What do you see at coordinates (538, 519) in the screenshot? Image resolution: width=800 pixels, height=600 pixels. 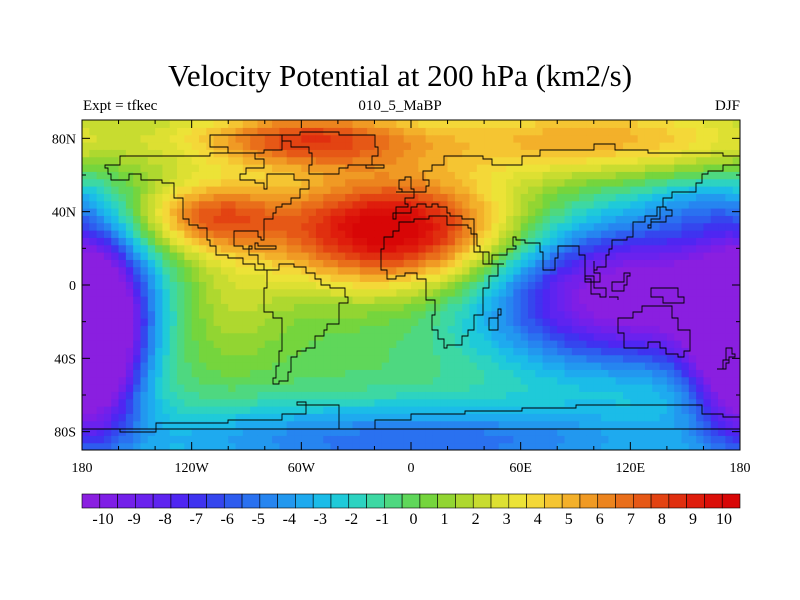 I see `colorbar-label: 4` at bounding box center [538, 519].